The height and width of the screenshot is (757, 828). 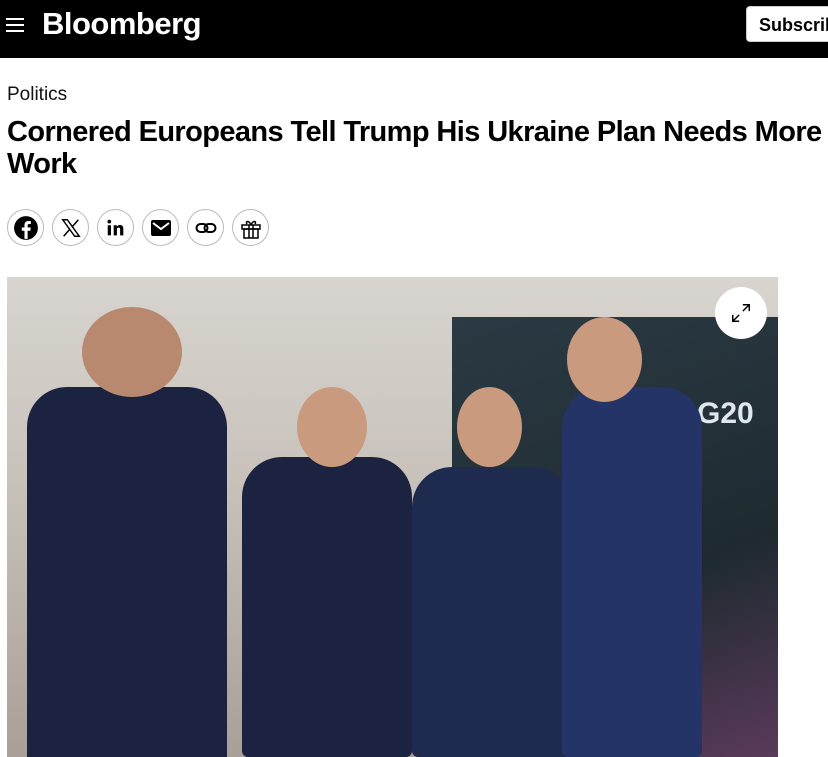 What do you see at coordinates (725, 413) in the screenshot?
I see `g20-sign: G20` at bounding box center [725, 413].